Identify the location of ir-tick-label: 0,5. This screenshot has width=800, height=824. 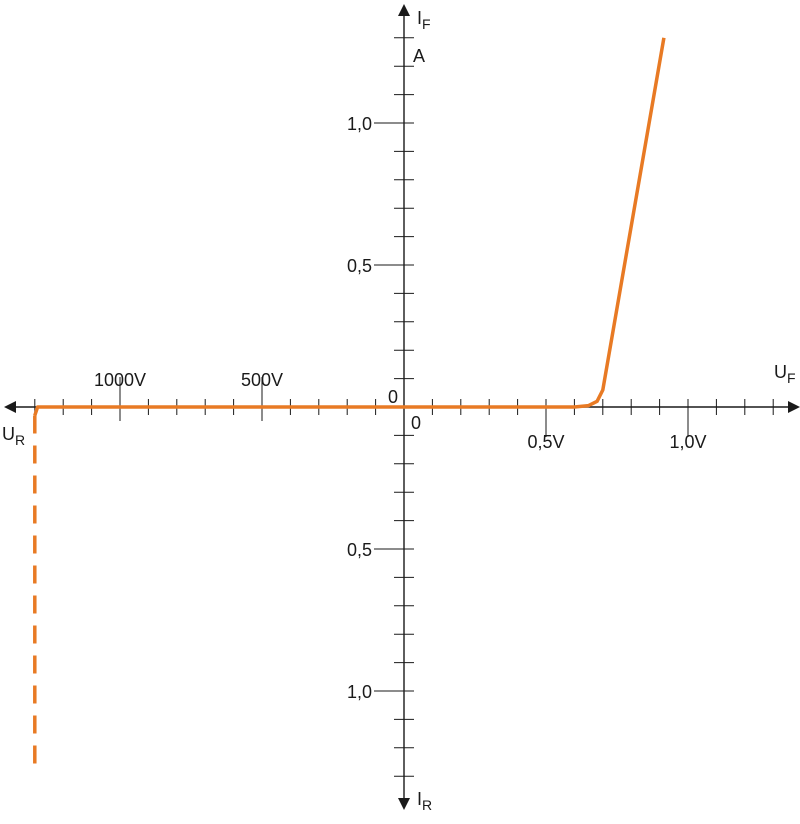
(359, 550).